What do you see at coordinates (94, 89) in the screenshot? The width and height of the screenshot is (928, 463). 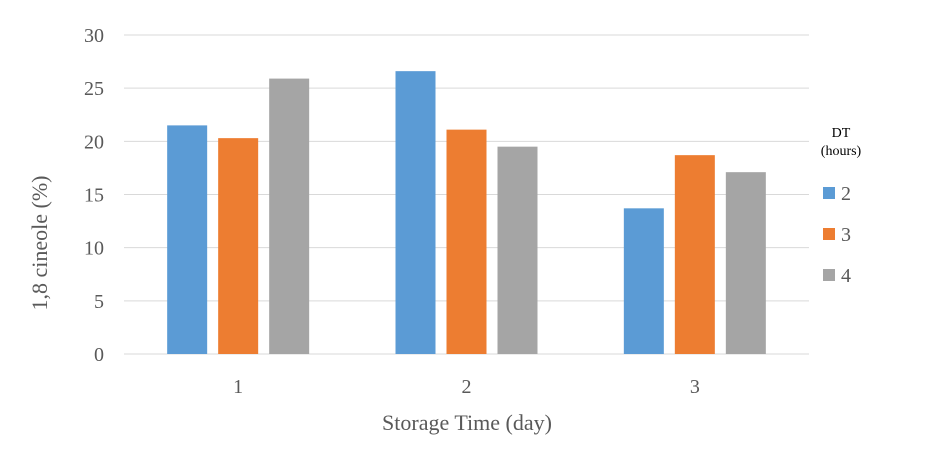 I see `y-tick-label: 25` at bounding box center [94, 89].